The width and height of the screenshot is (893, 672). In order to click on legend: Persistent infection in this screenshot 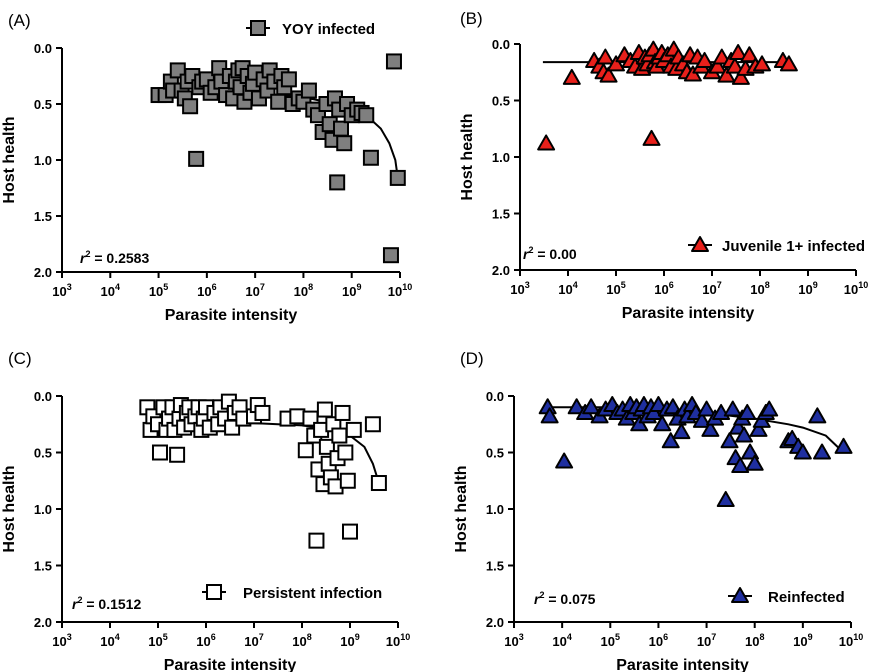, I will do `click(292, 593)`.